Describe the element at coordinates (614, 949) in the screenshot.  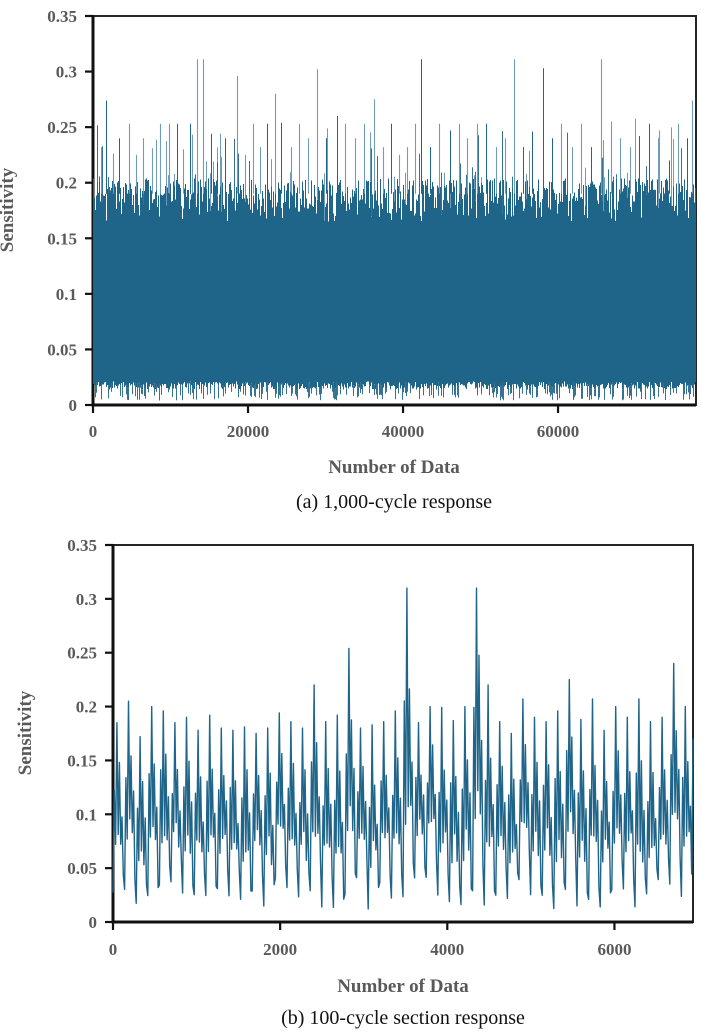
I see `x-tick-label: 6000` at that location.